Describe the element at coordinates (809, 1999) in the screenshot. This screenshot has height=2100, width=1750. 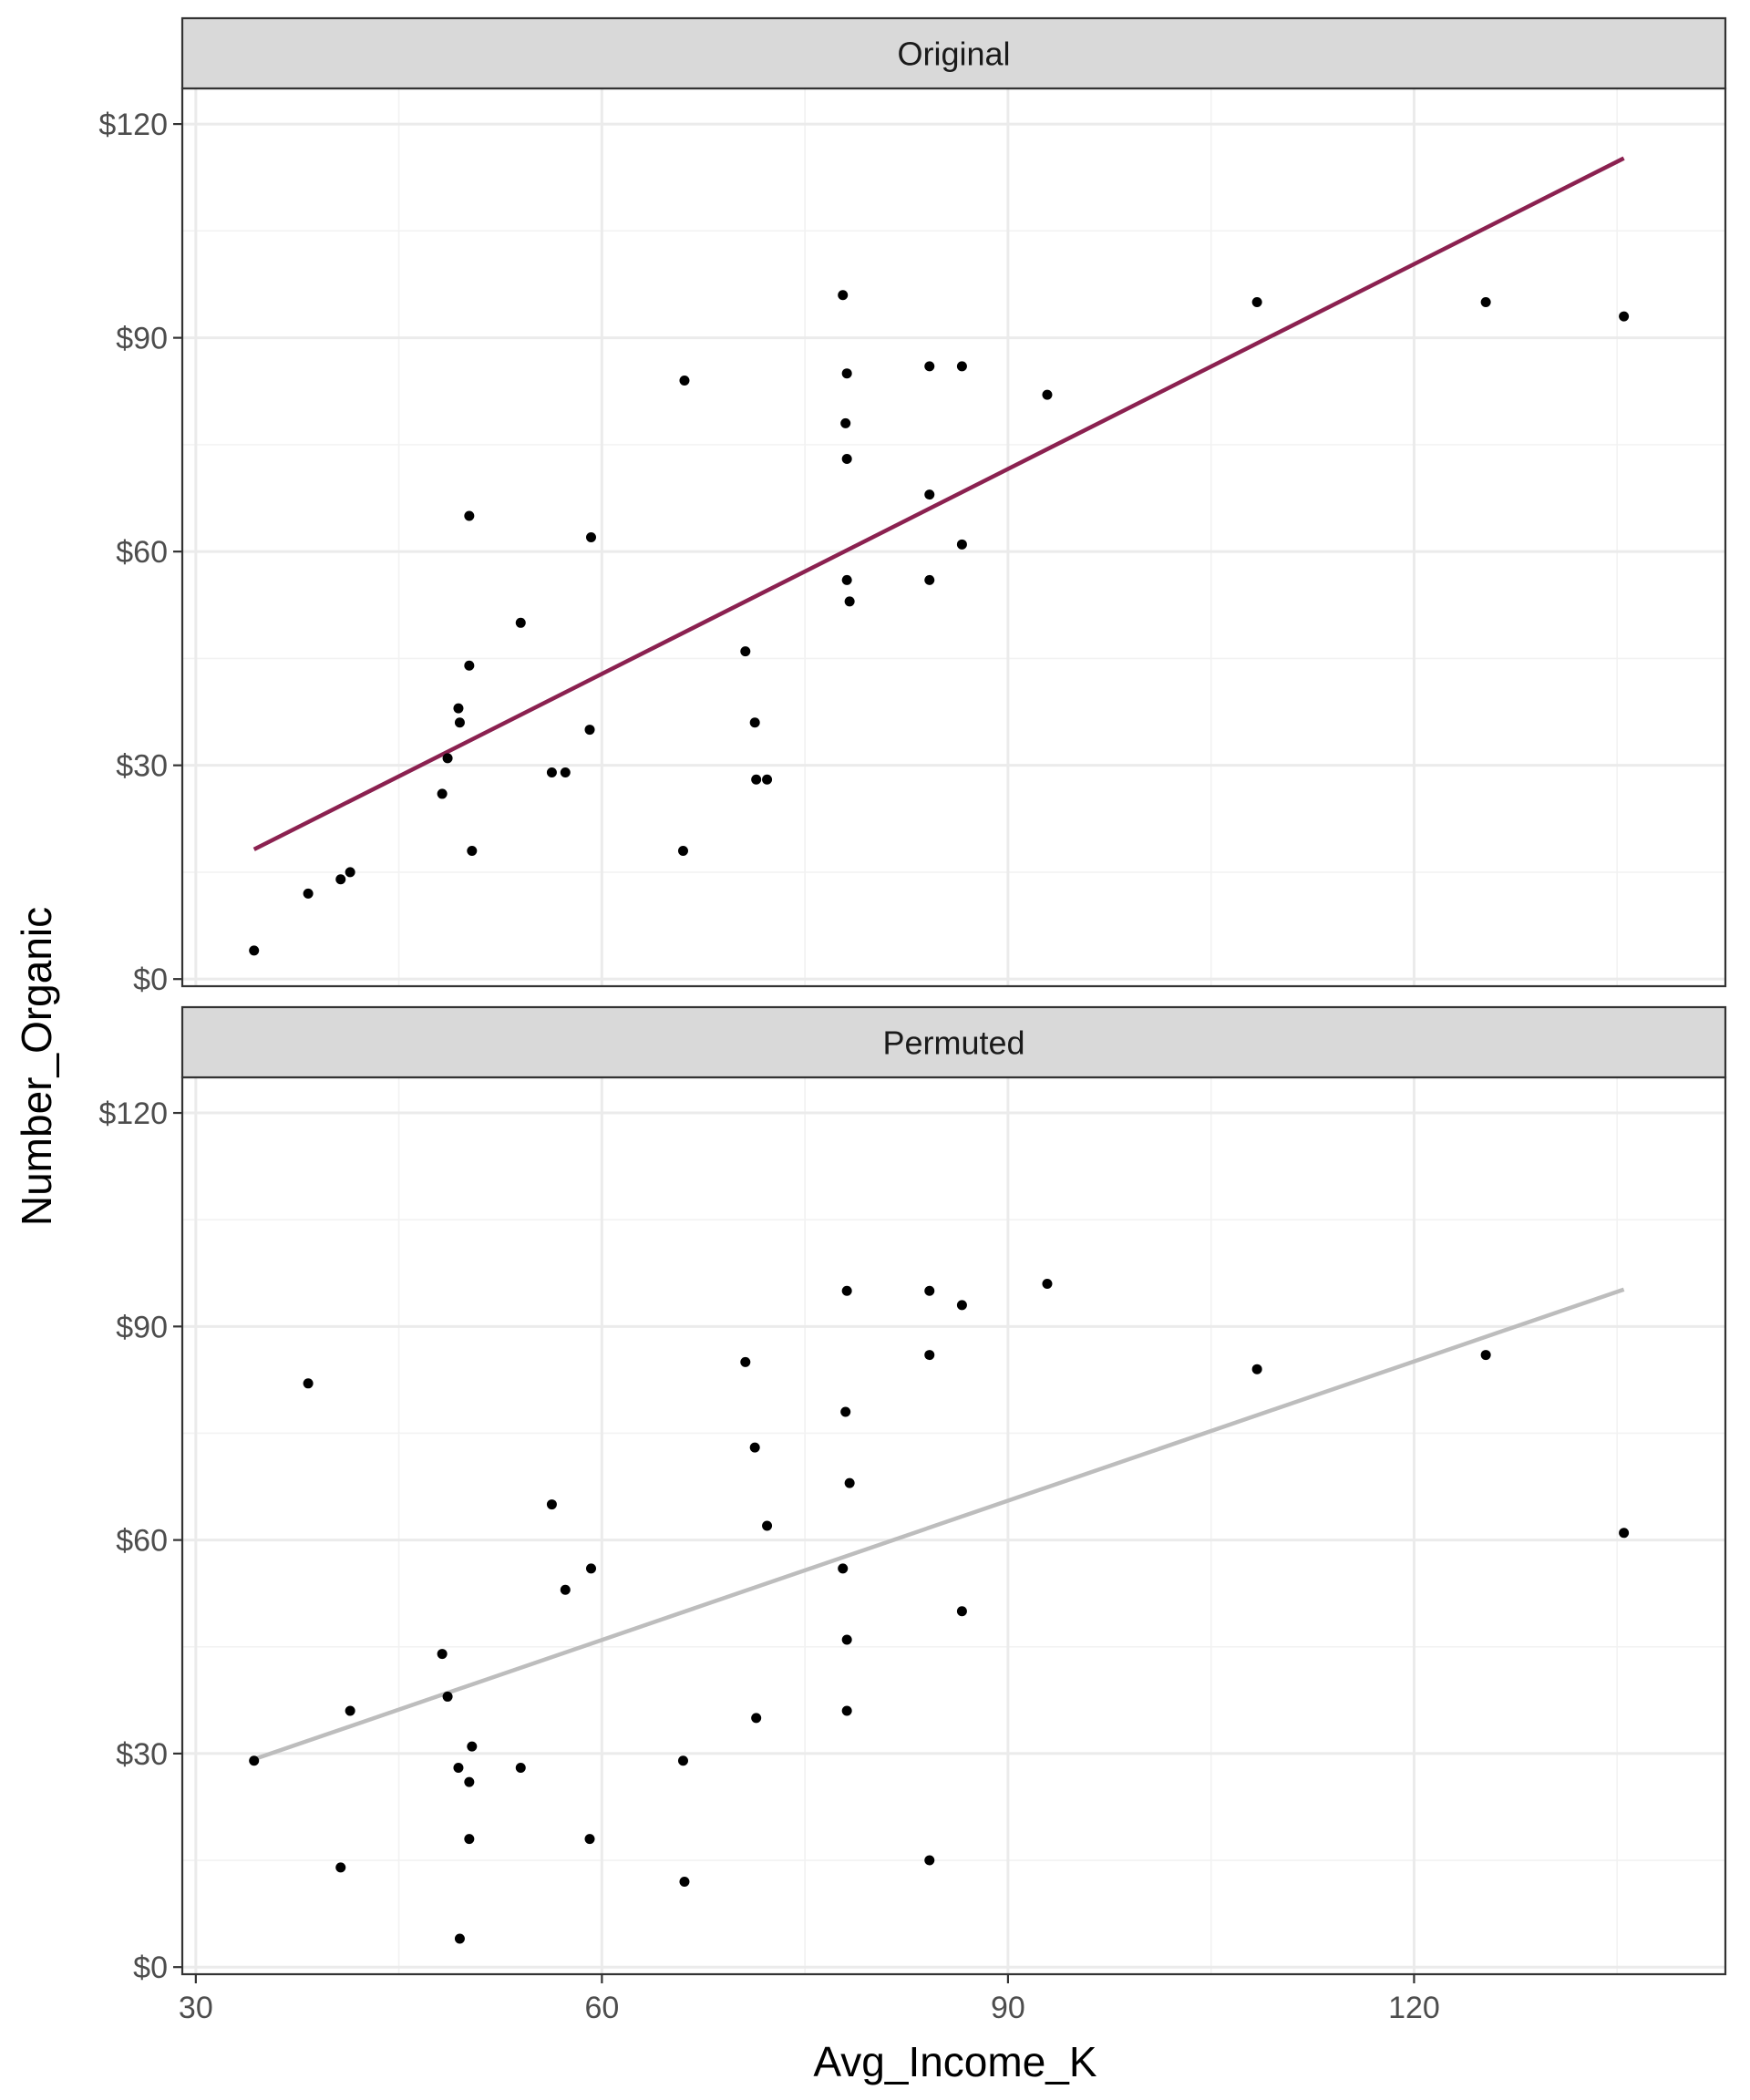
I see `x-axis: 30 60 90 120` at that location.